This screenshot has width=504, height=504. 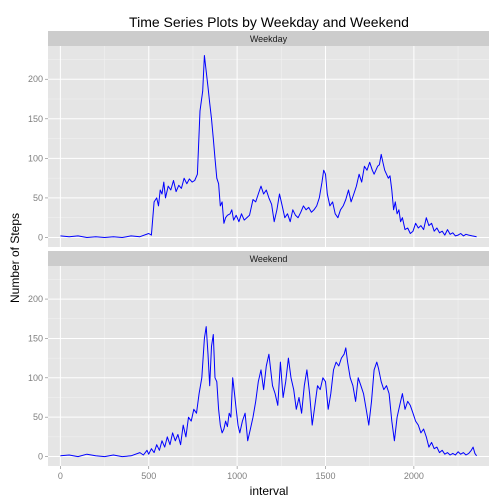 What do you see at coordinates (414, 476) in the screenshot?
I see `x-tick-label: 2000` at bounding box center [414, 476].